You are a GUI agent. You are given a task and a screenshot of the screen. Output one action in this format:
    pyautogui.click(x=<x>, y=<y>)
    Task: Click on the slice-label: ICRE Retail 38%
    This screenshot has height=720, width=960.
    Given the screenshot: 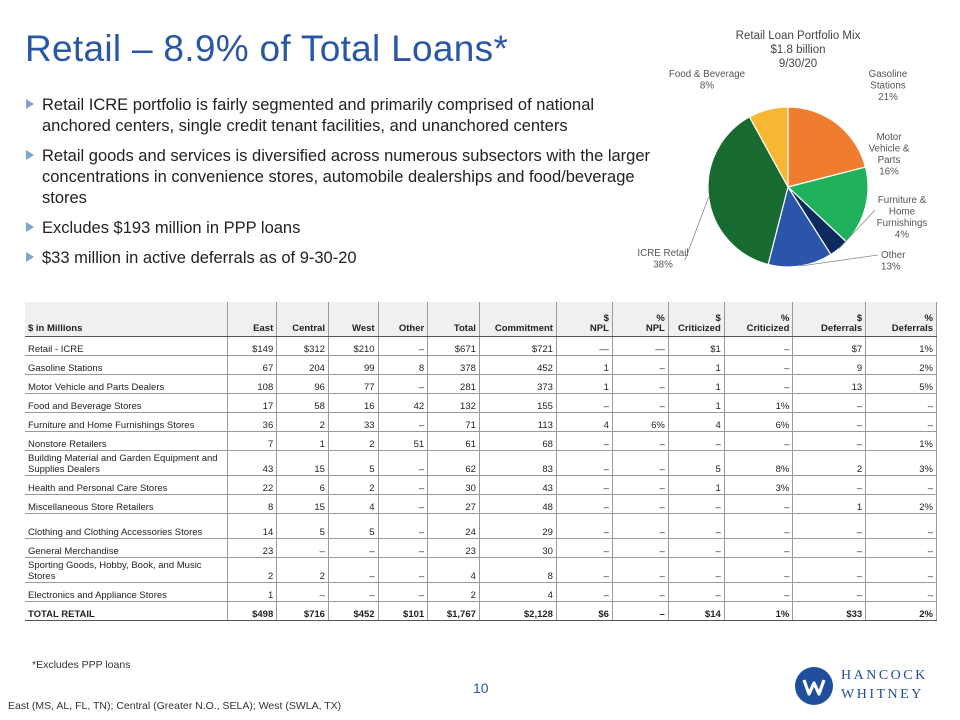 What is the action you would take?
    pyautogui.click(x=662, y=259)
    